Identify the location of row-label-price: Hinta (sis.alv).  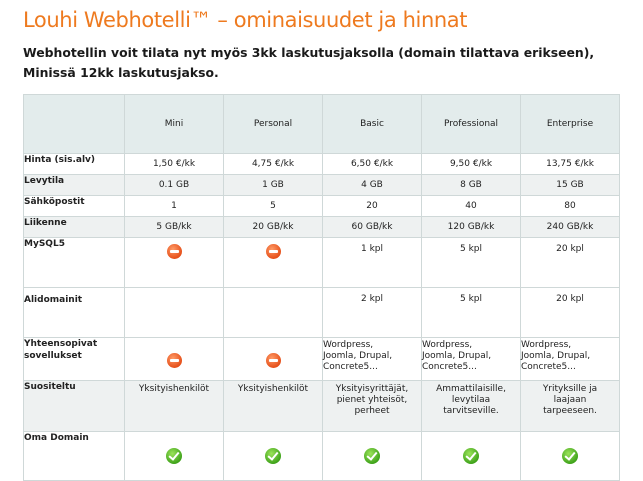
(74, 164).